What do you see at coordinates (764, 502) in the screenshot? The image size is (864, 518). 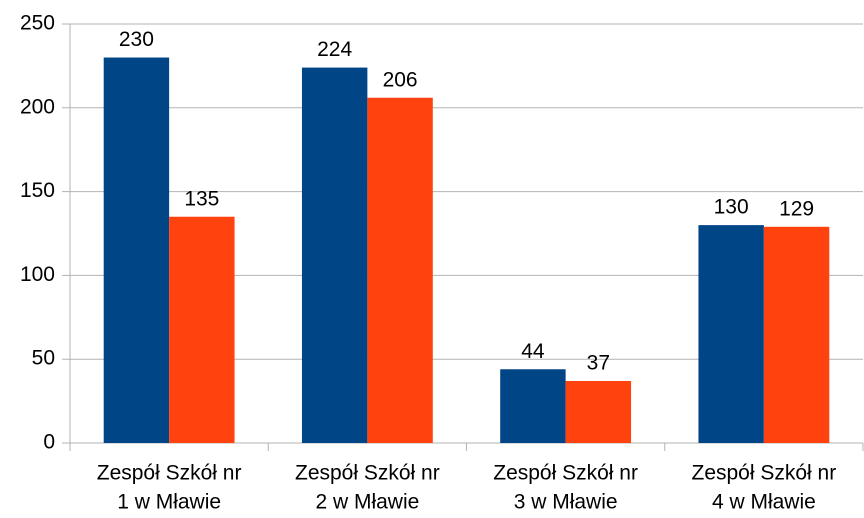 I see `x-tick-label: 4 w Mławie` at bounding box center [764, 502].